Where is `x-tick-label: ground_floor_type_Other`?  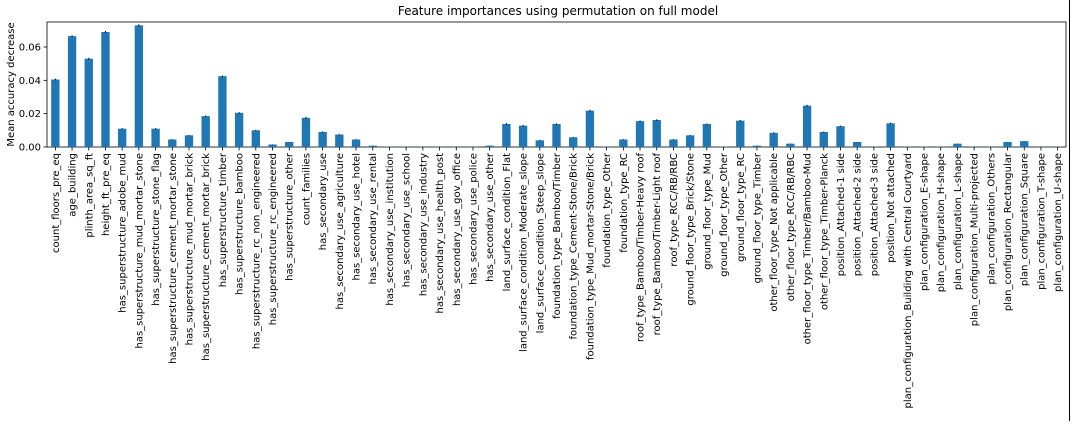
x-tick-label: ground_floor_type_Other is located at coordinates (724, 214).